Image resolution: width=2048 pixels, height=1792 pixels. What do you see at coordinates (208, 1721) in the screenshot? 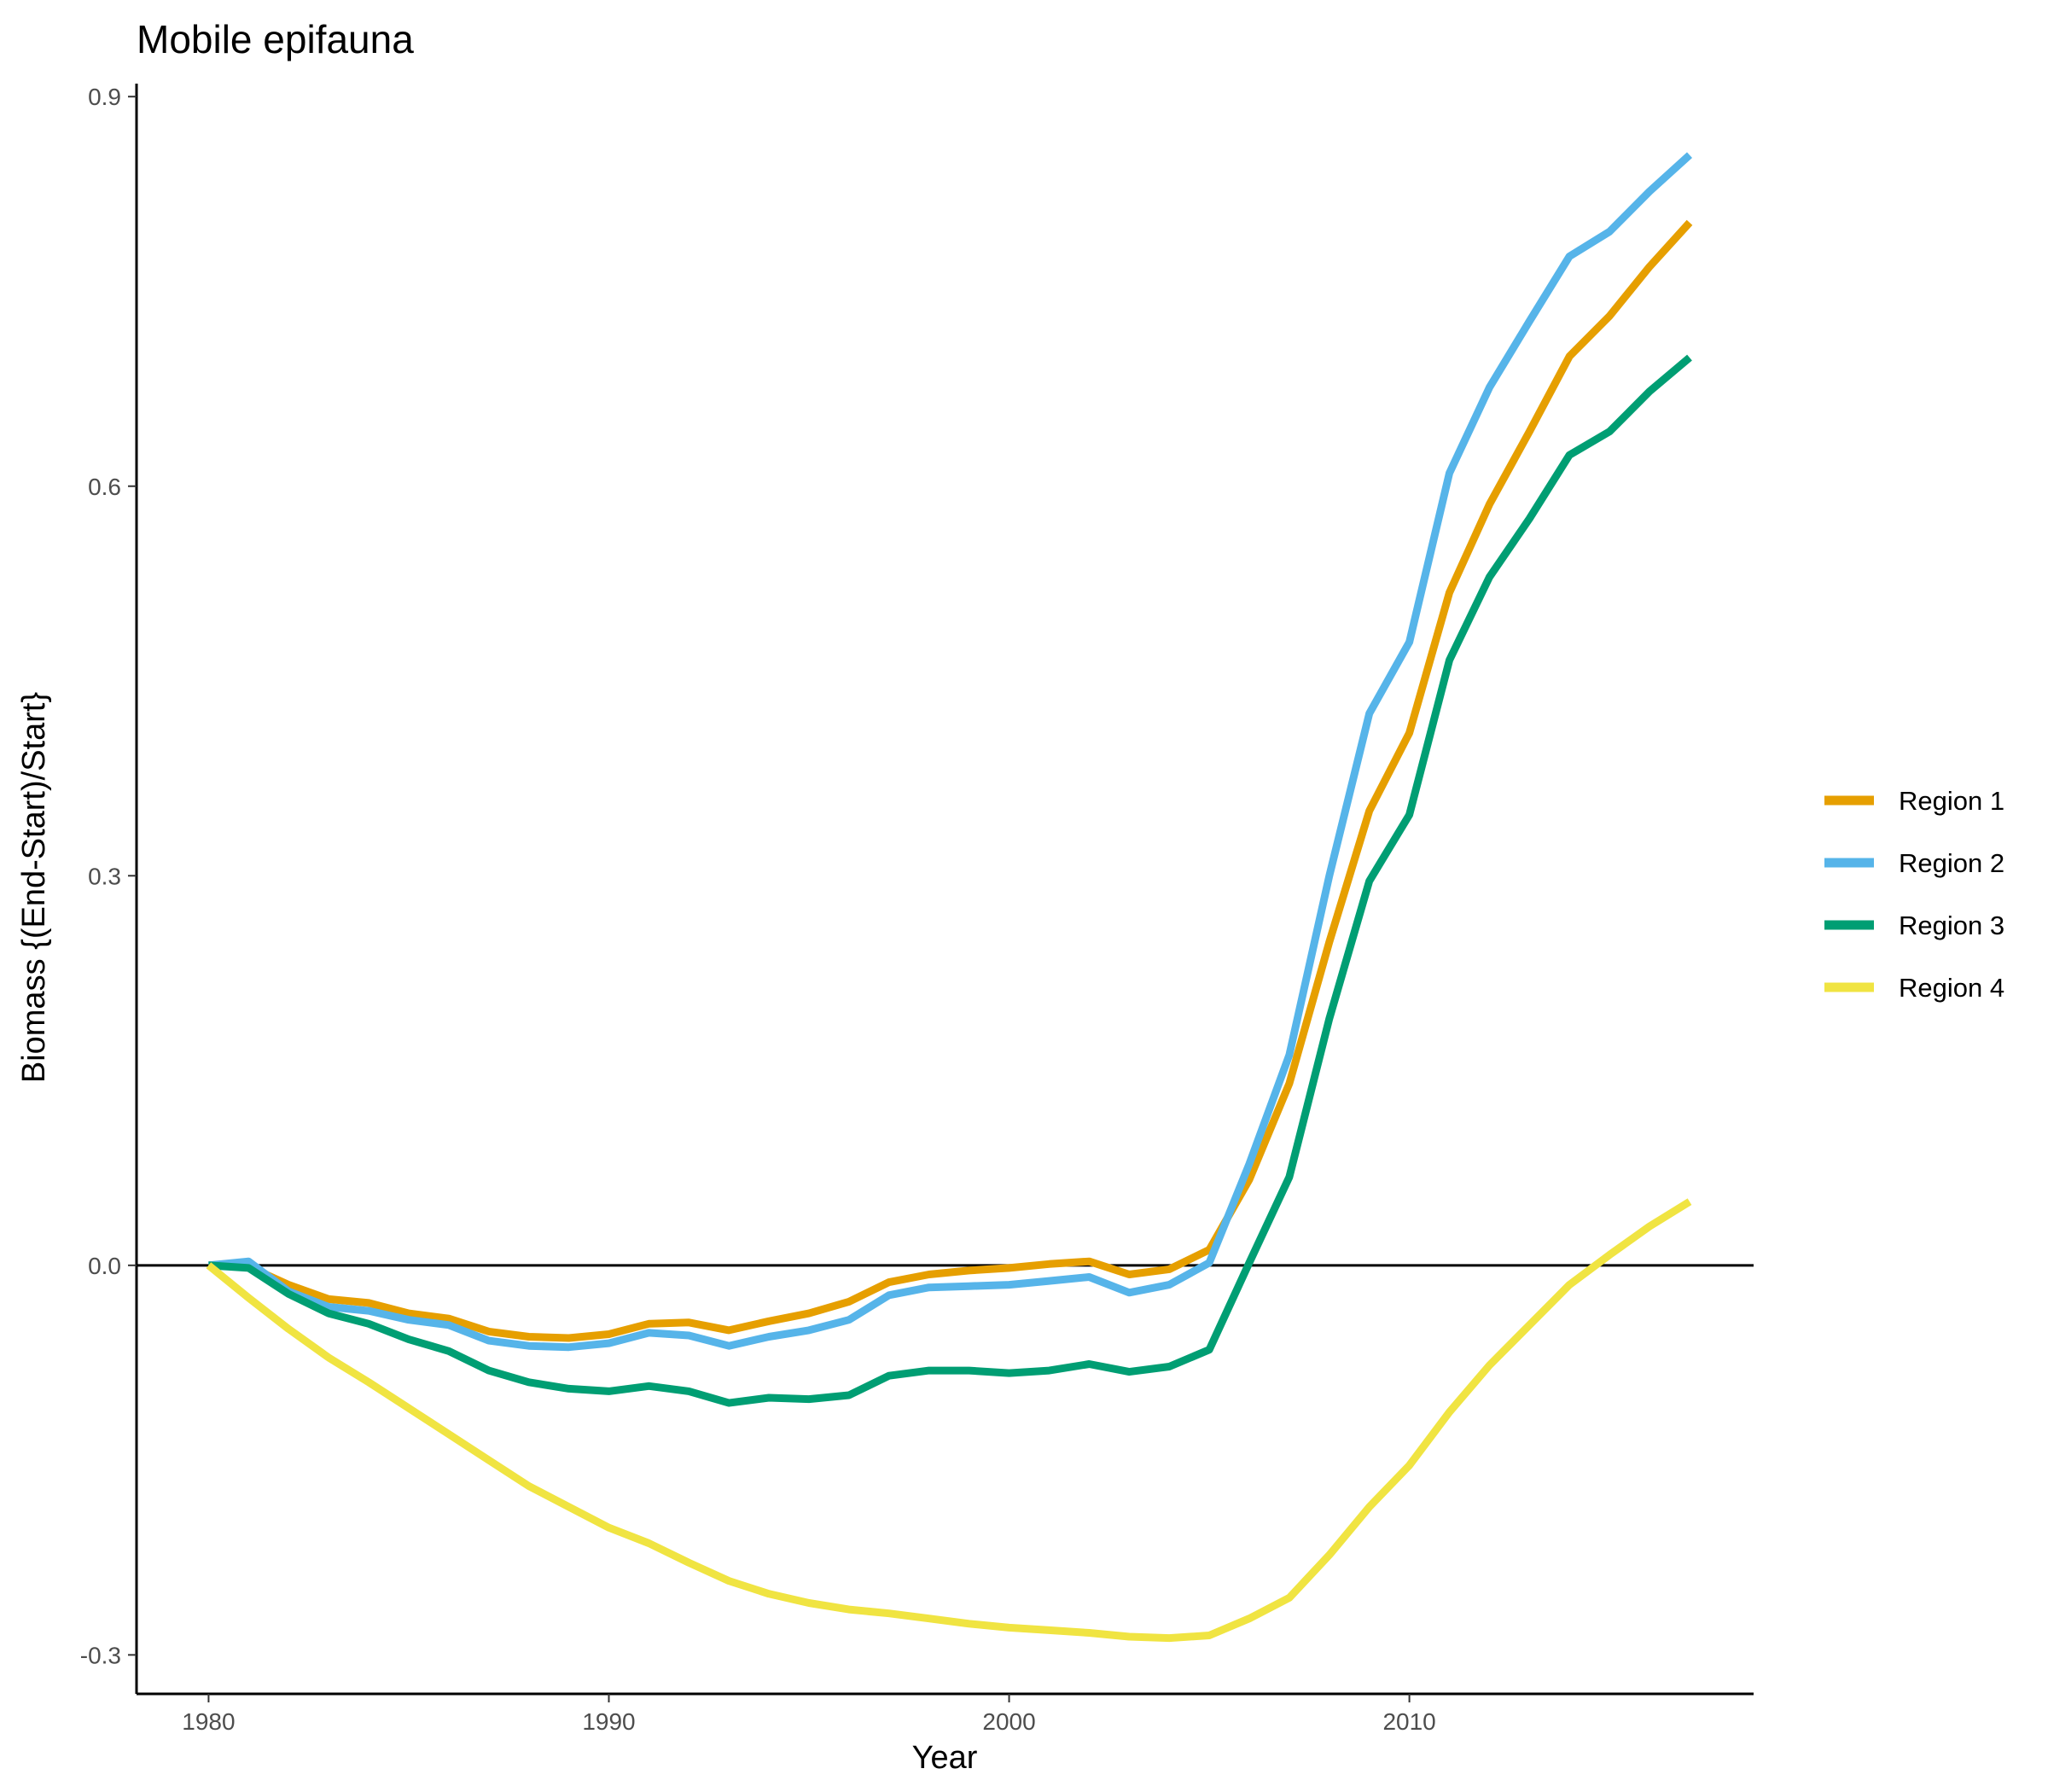
I see `x-tick-label: 1980` at bounding box center [208, 1721].